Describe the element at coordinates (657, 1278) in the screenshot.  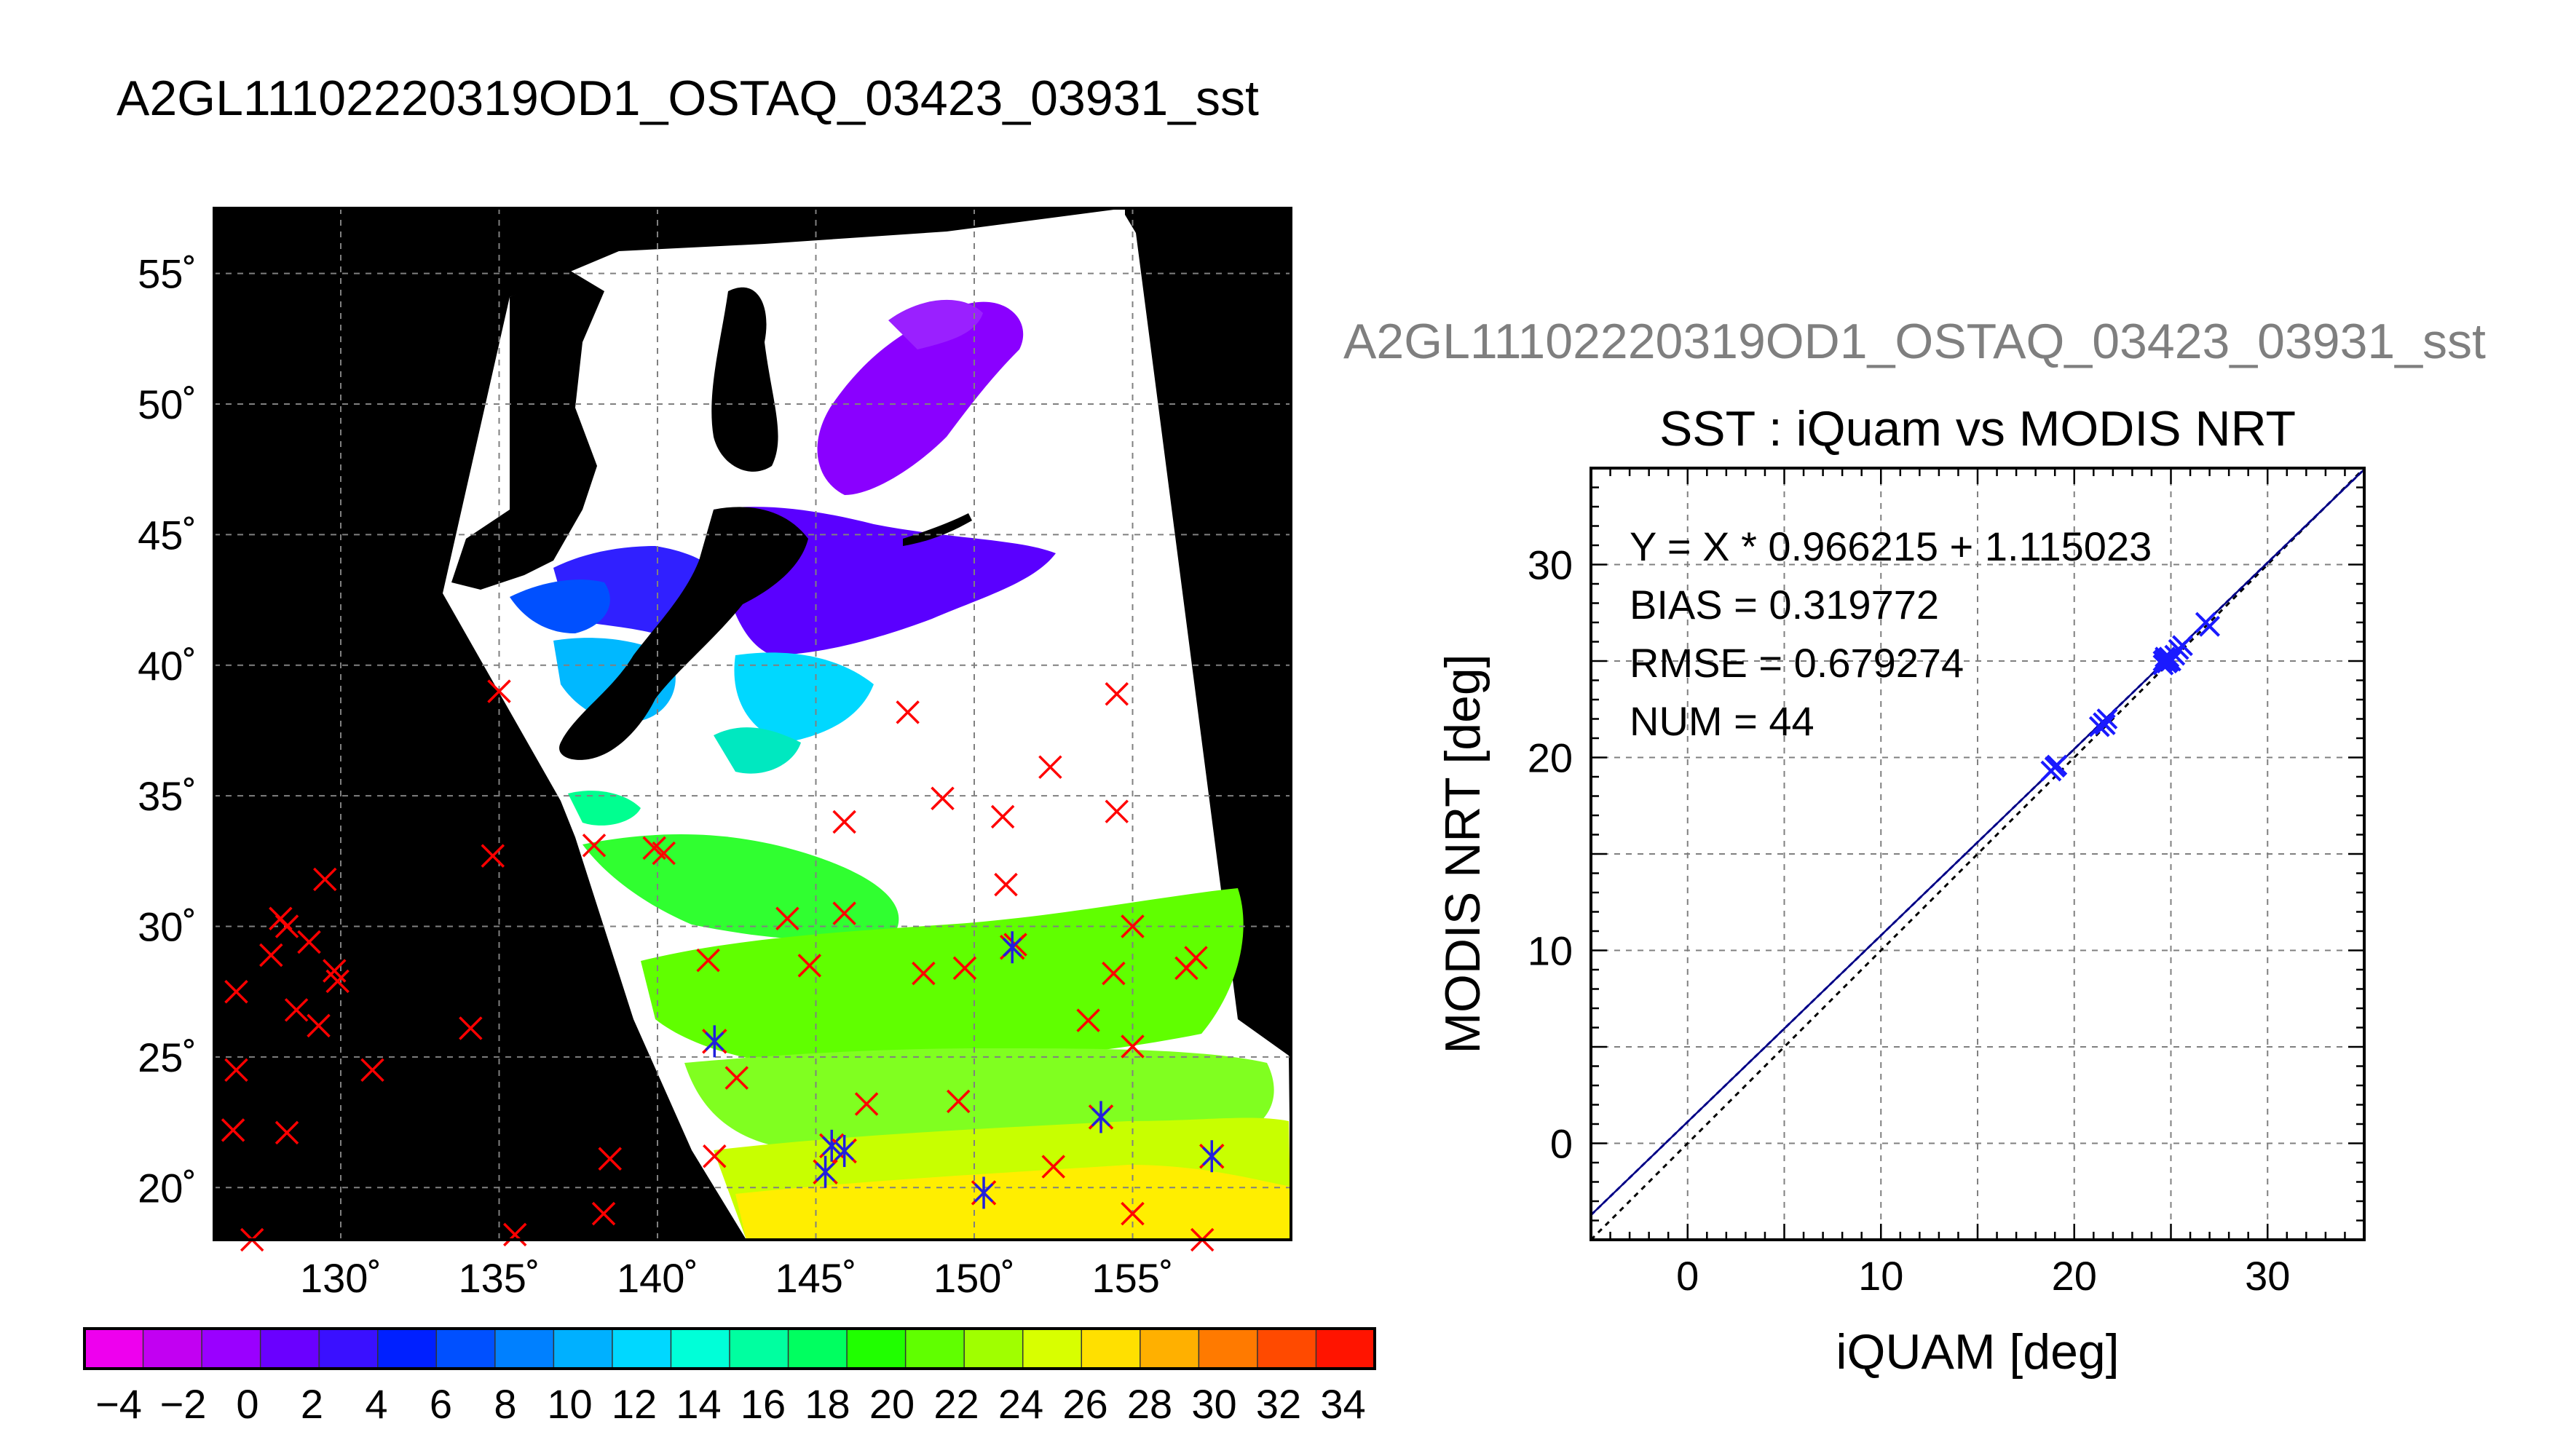
I see `map-lon-label: 140˚` at that location.